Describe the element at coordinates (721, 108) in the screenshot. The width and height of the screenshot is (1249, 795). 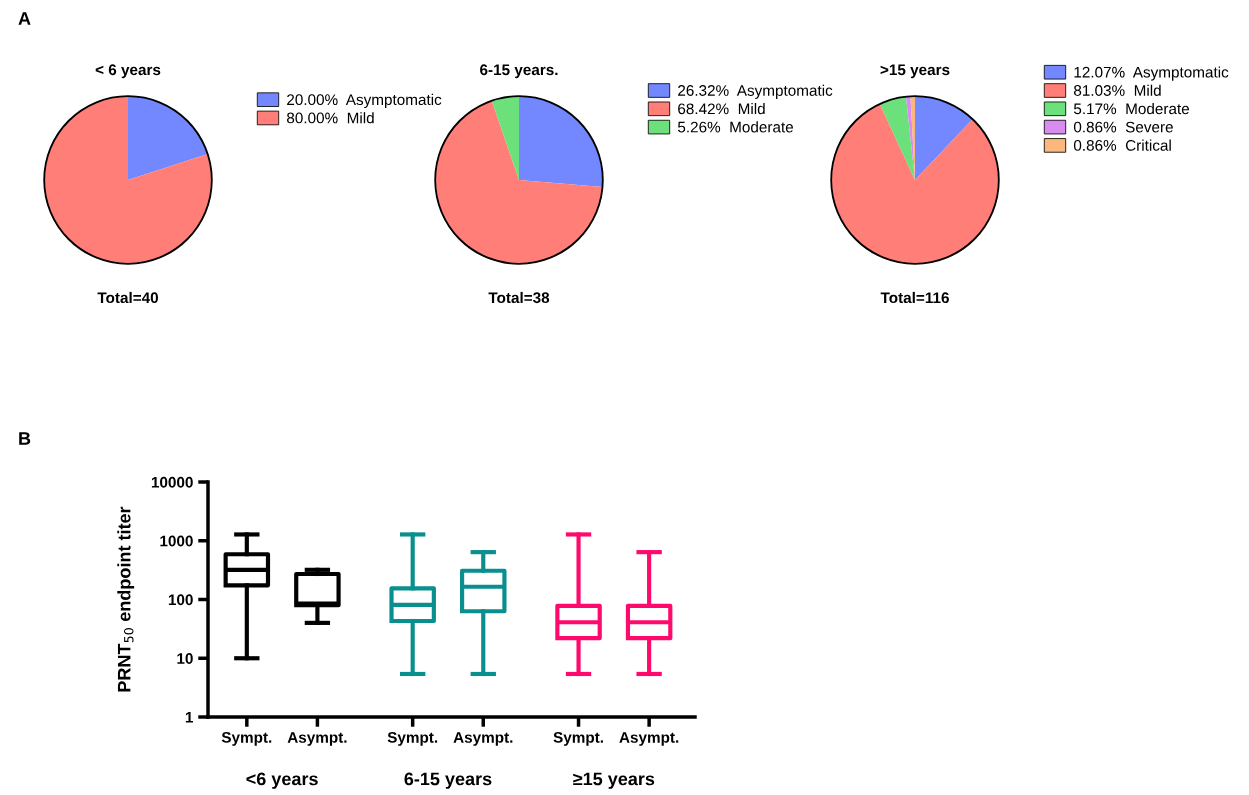
I see `legend-label: 68.42% Mild` at that location.